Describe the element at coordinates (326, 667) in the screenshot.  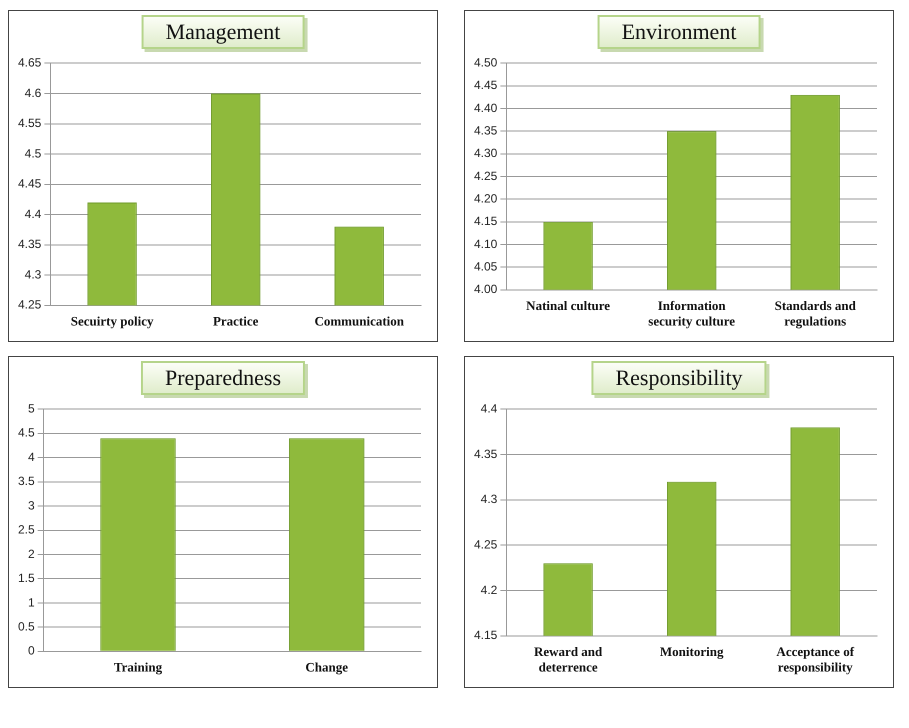
I see `x-tick-label: Change` at that location.